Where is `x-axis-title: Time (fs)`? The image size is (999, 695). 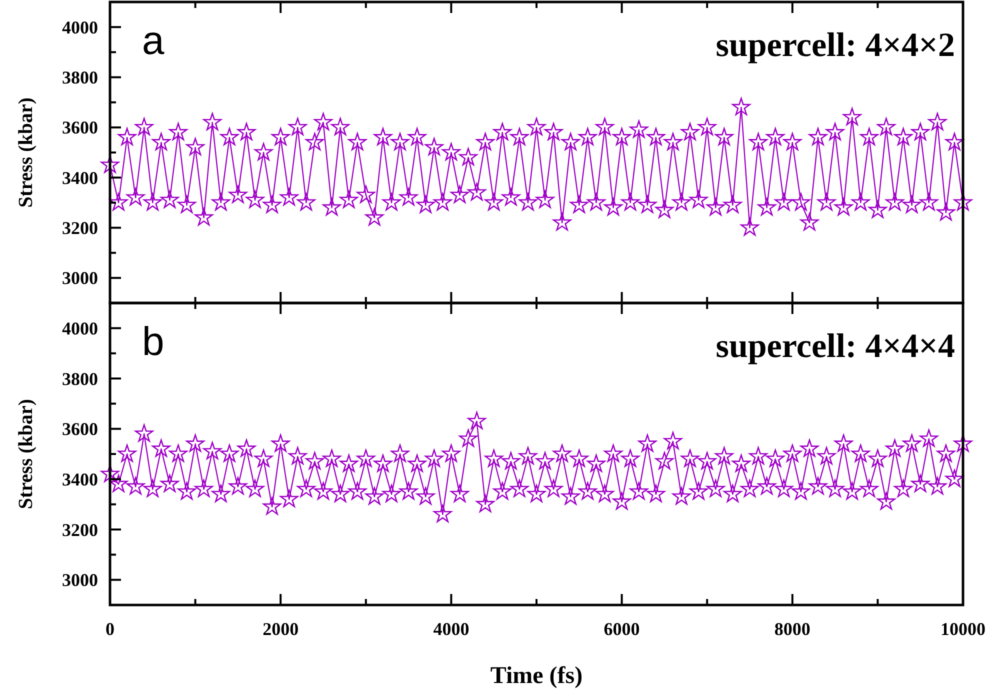
x-axis-title: Time (fs) is located at coordinates (536, 676).